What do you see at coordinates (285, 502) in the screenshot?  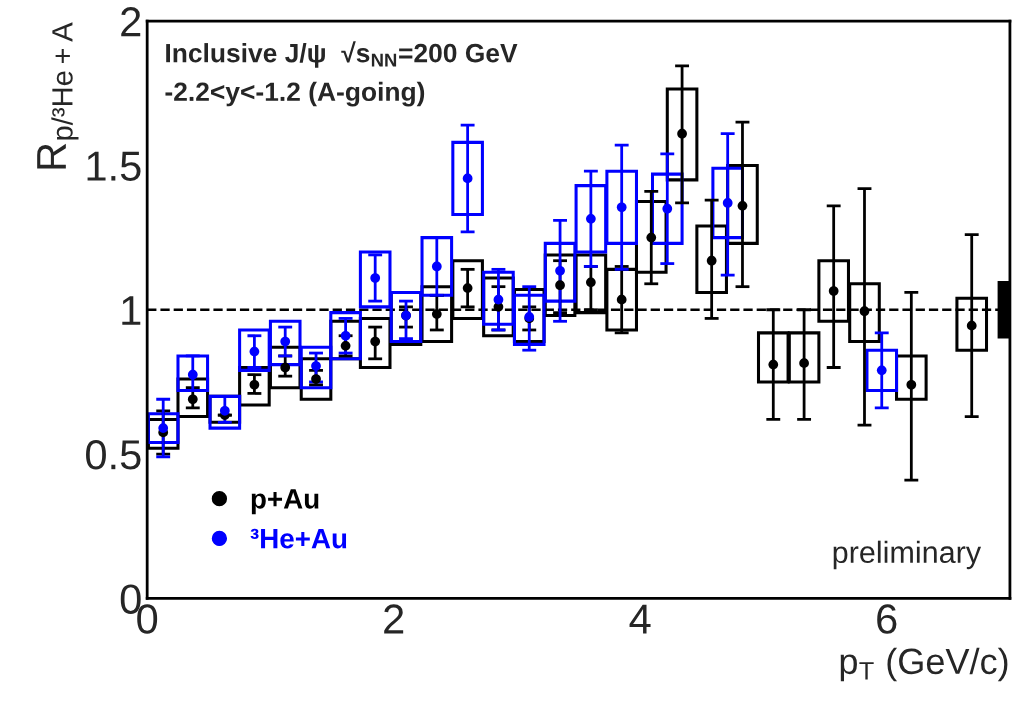 I see `legend-label: p+Au` at bounding box center [285, 502].